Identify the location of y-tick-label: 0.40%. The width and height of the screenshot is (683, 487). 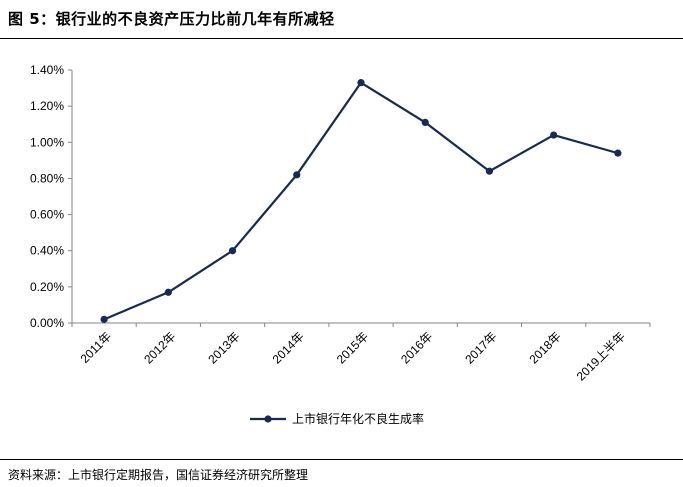
(47, 251).